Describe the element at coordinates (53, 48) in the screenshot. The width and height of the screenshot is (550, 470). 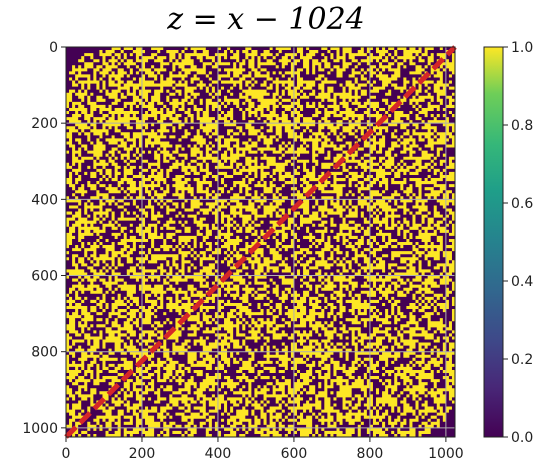
I see `y-tick-label: 0` at that location.